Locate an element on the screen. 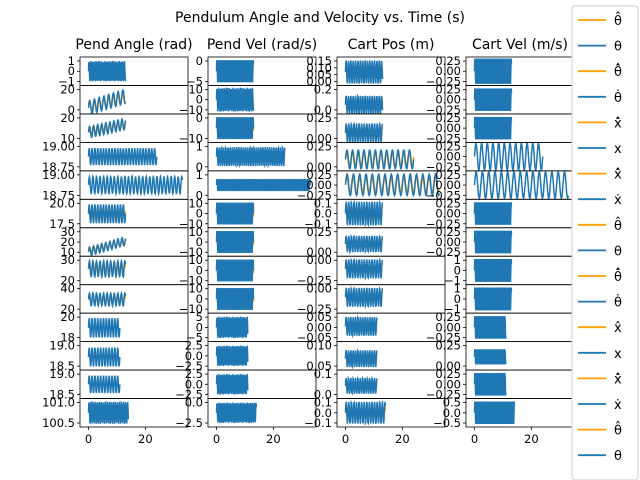 Image resolution: width=640 pixels, height=480 pixels. y-tick-label: −0.5 is located at coordinates (447, 423).